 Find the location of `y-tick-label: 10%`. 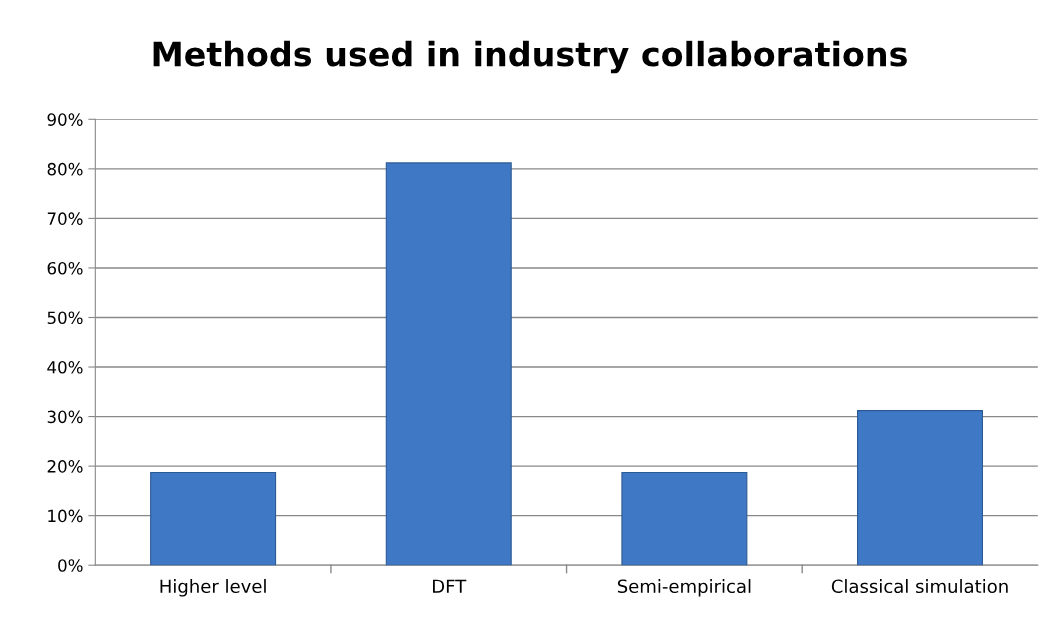

y-tick-label: 10% is located at coordinates (65, 516).